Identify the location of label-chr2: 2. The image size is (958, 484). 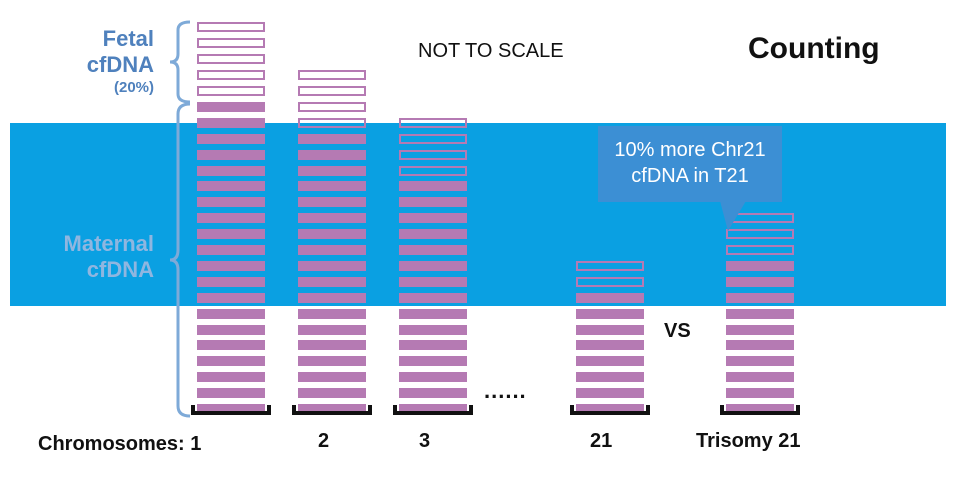
(324, 441).